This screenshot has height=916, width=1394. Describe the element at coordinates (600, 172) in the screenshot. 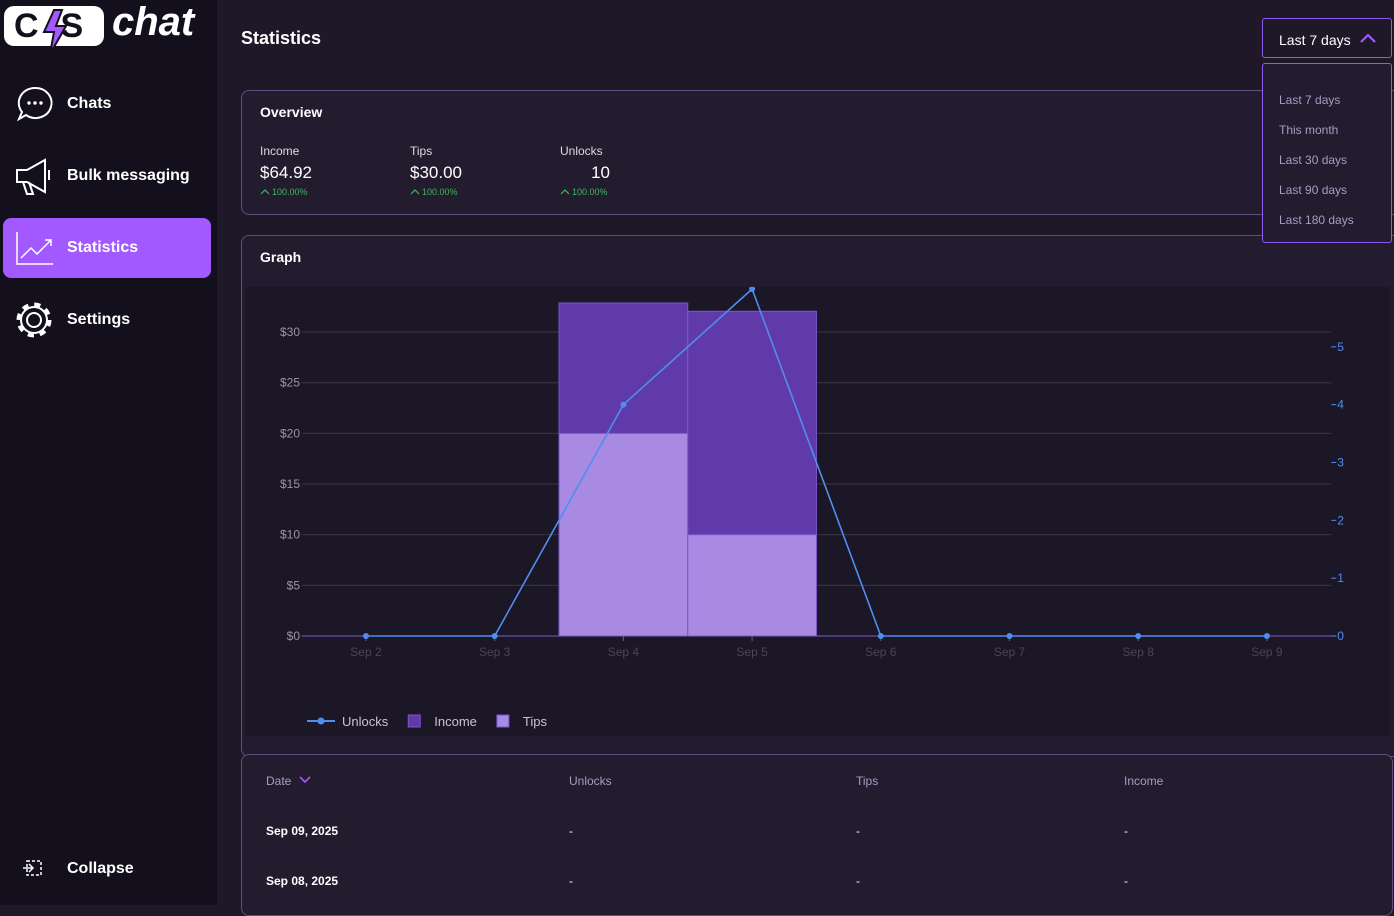

I see `stat-value: 10` at that location.